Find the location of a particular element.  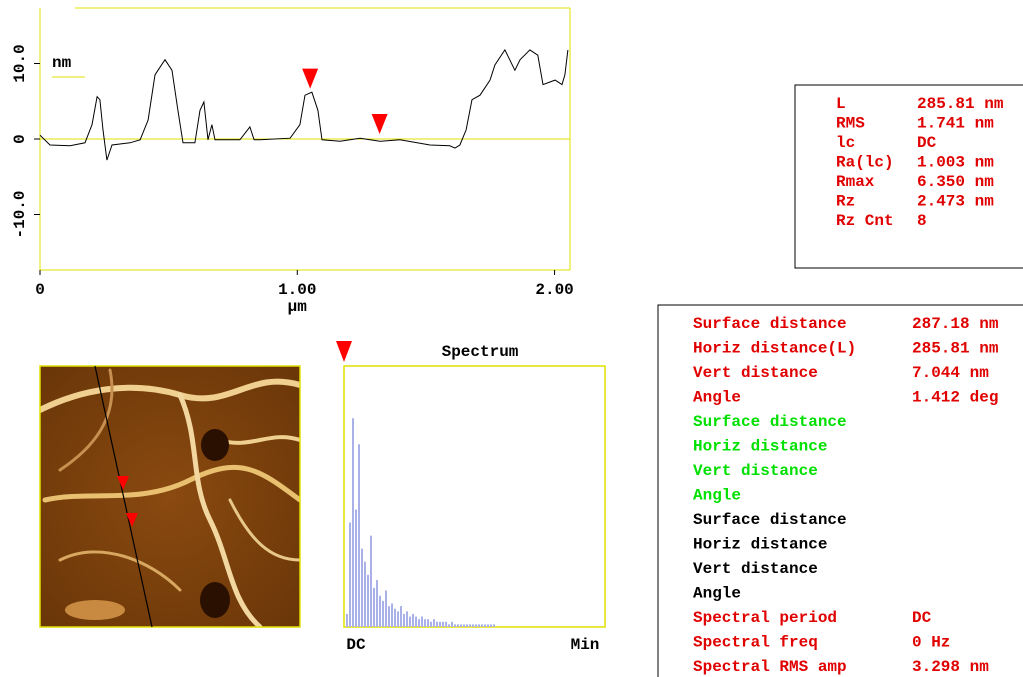

roughness-value: 285.81 nm is located at coordinates (960, 104).